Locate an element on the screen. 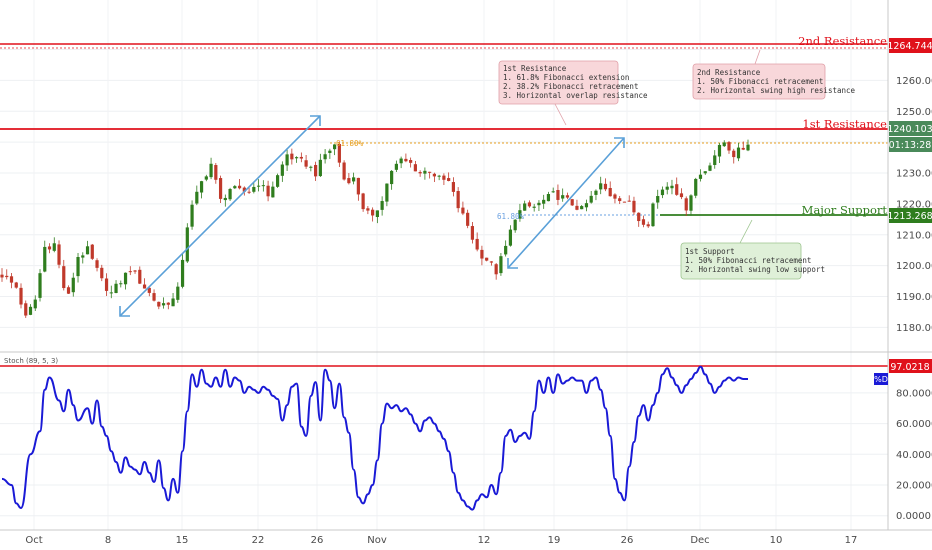 The image size is (932, 550). timer-tag is located at coordinates (910, 144).